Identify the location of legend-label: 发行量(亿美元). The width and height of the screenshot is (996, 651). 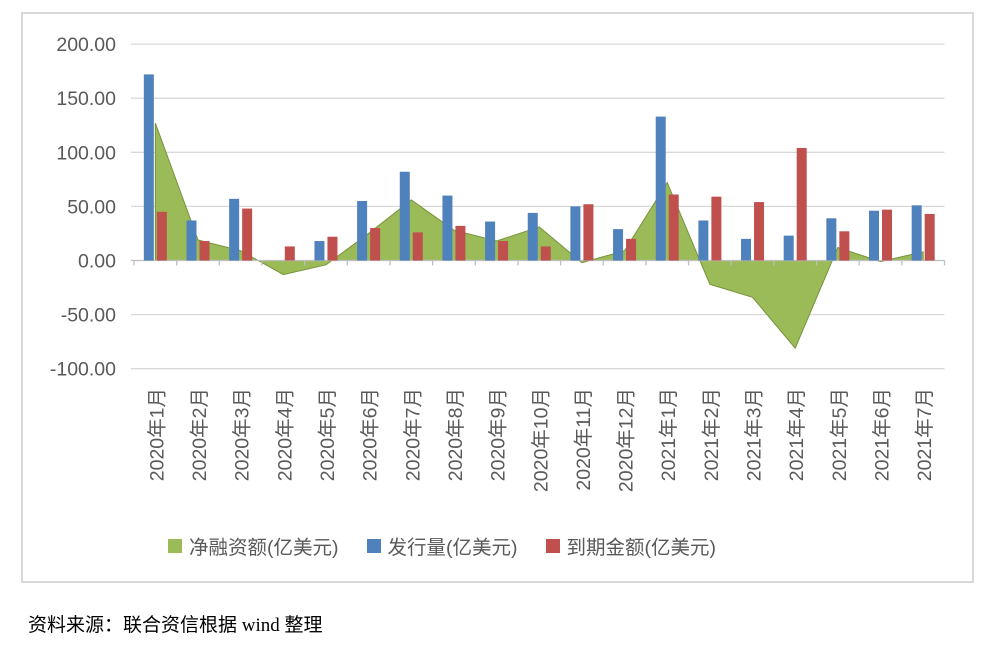
(452, 548).